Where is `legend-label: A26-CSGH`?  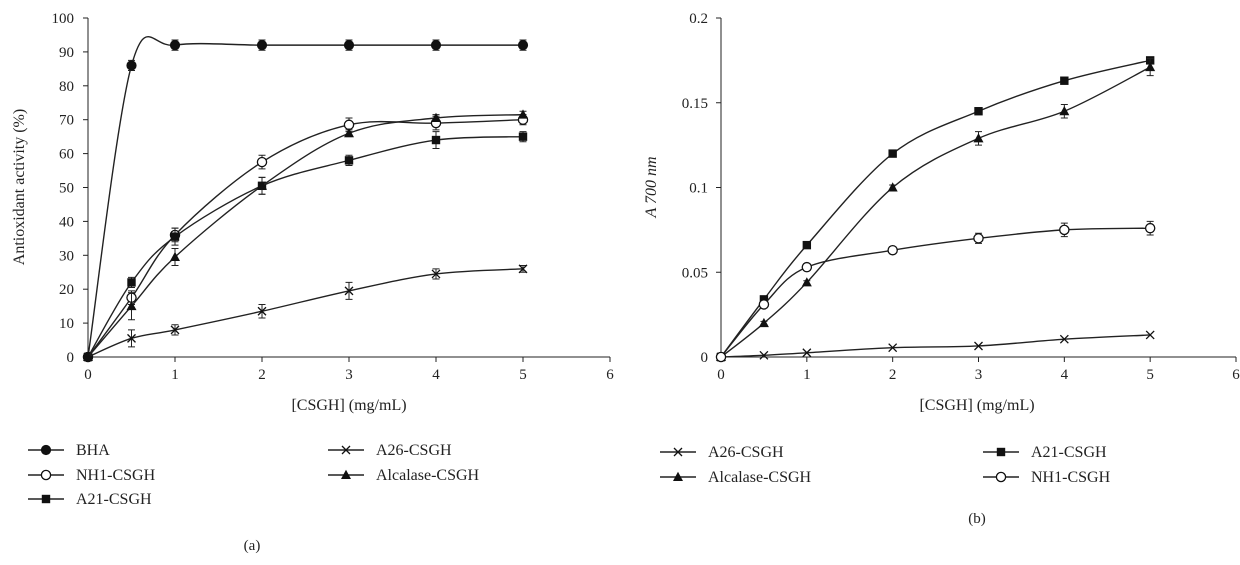 legend-label: A26-CSGH is located at coordinates (746, 452).